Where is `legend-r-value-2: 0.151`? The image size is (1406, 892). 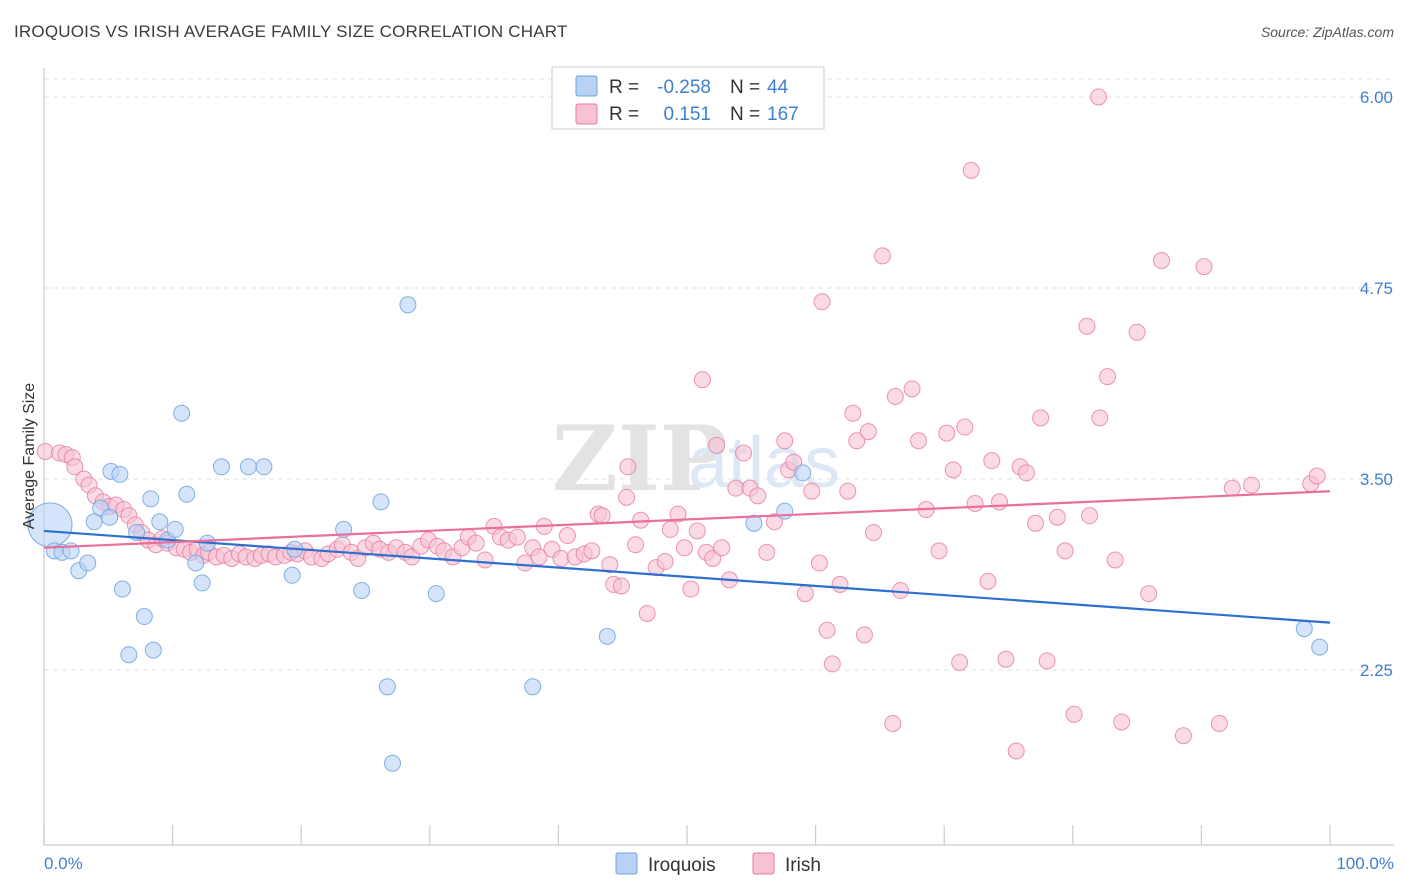 legend-r-value-2: 0.151 is located at coordinates (687, 114).